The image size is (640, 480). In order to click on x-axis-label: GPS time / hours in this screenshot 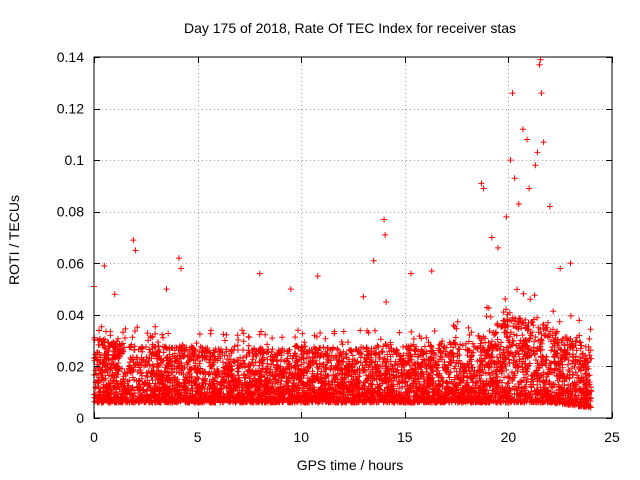, I will do `click(350, 465)`.